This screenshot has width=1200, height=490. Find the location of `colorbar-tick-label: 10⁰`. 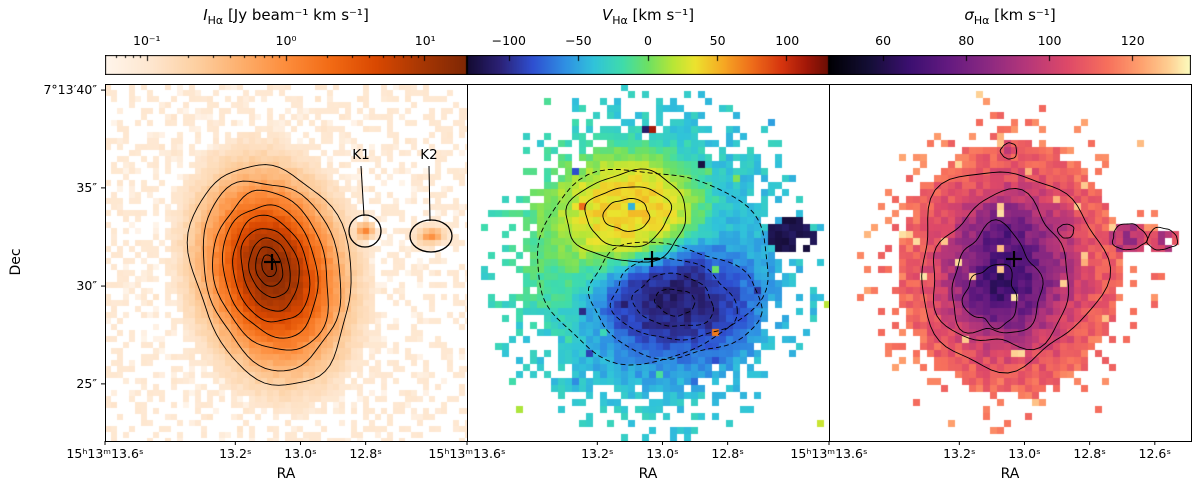

colorbar-tick-label: 10⁰ is located at coordinates (286, 40).